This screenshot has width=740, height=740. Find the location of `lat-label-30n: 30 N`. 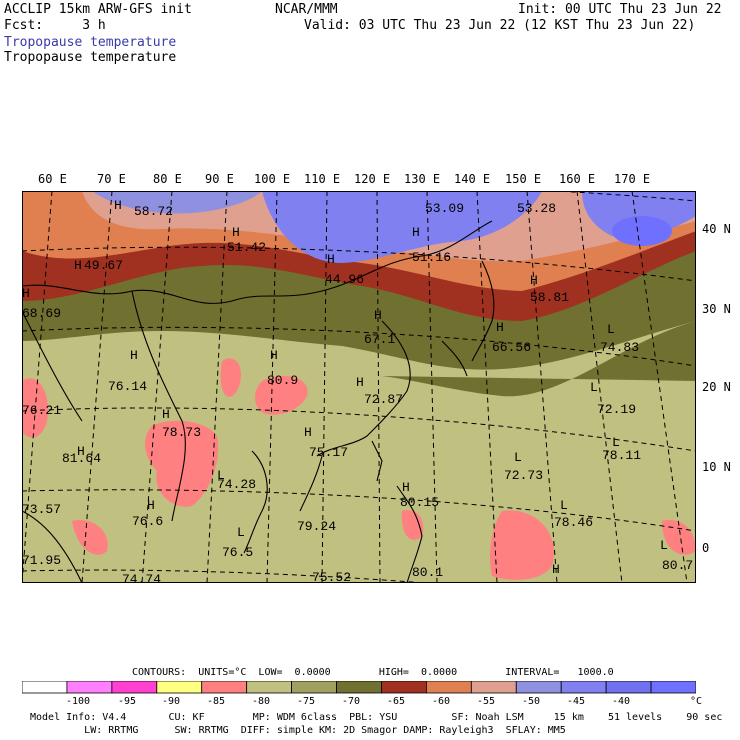

lat-label-30n: 30 N is located at coordinates (716, 309).